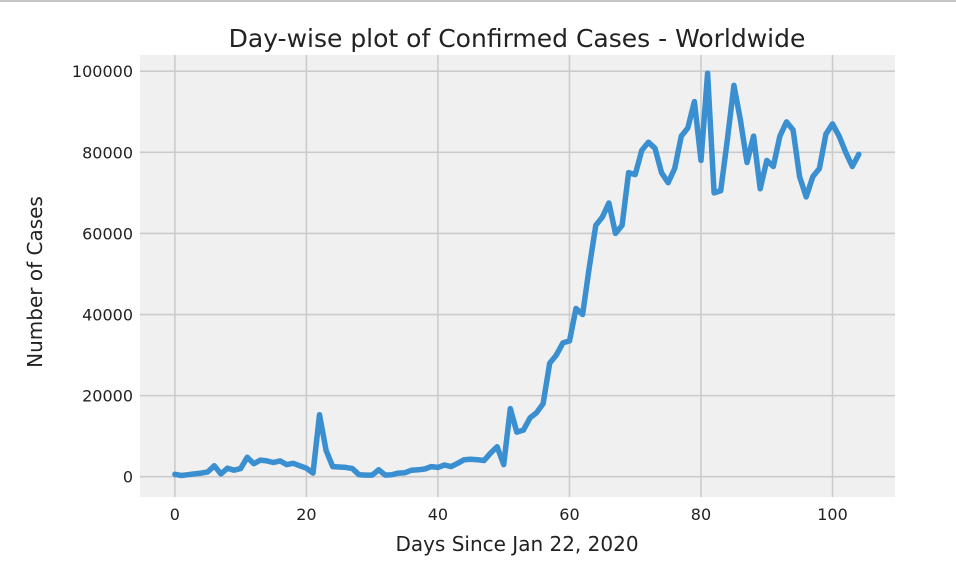 This screenshot has height=572, width=956. What do you see at coordinates (107, 233) in the screenshot?
I see `y-tick-label: 60000` at bounding box center [107, 233].